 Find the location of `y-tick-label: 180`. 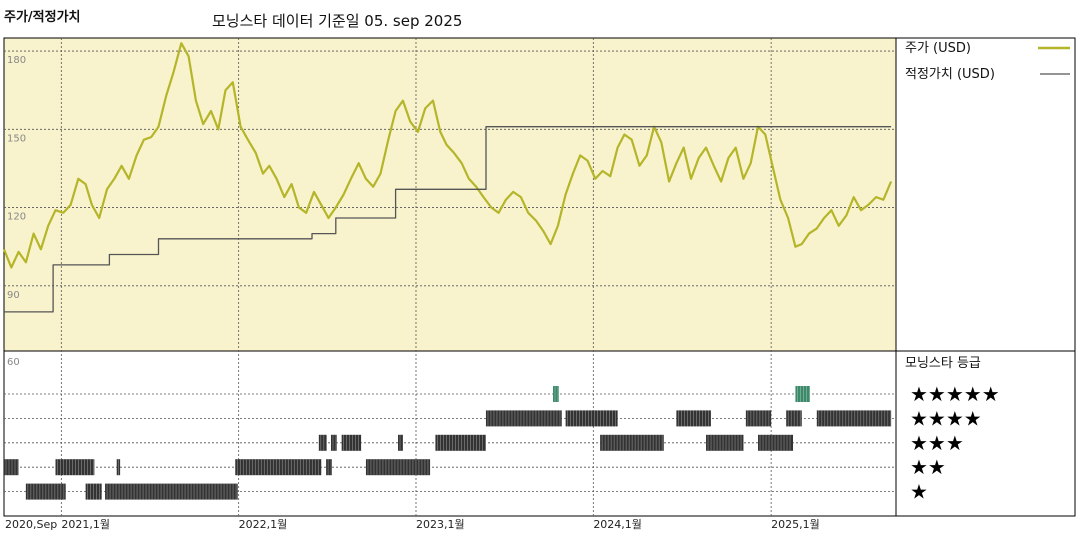

y-tick-label: 180 is located at coordinates (16, 60).